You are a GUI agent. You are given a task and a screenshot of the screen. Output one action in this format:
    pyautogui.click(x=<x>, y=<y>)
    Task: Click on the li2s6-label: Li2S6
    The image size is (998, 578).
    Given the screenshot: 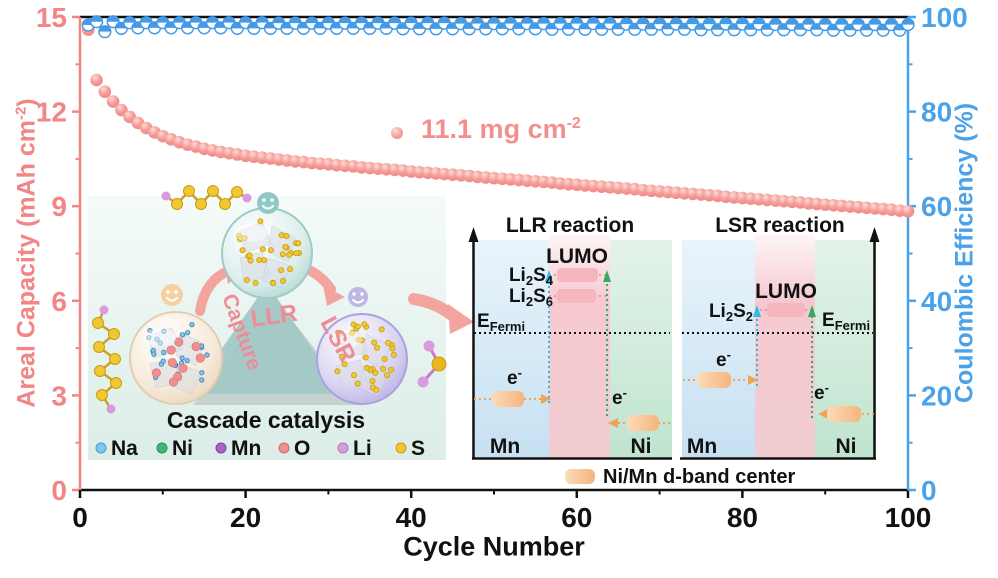 What is the action you would take?
    pyautogui.click(x=531, y=297)
    